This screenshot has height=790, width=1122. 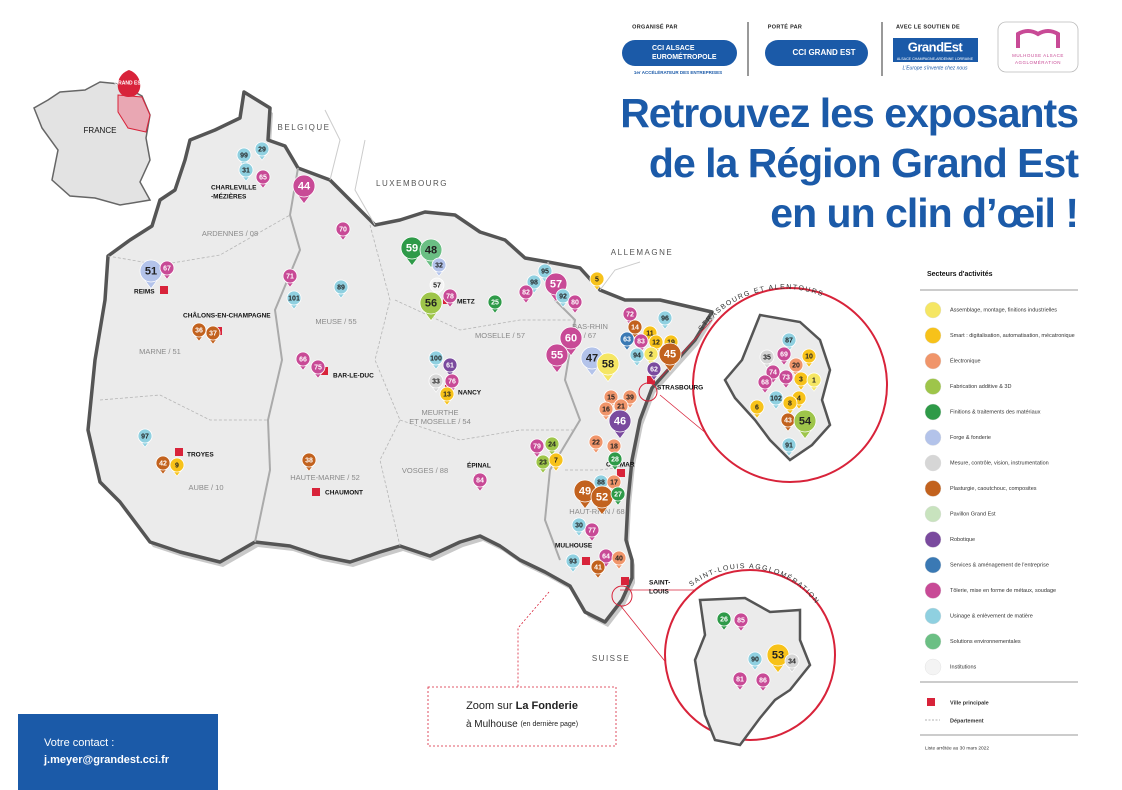 What do you see at coordinates (412, 183) in the screenshot?
I see `country-label: LUXEMBOURG` at bounding box center [412, 183].